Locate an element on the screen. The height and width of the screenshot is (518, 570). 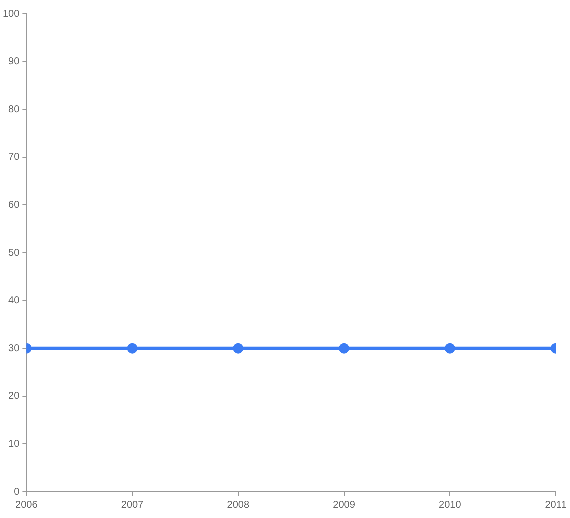
x-tick-label: 2009 is located at coordinates (344, 505).